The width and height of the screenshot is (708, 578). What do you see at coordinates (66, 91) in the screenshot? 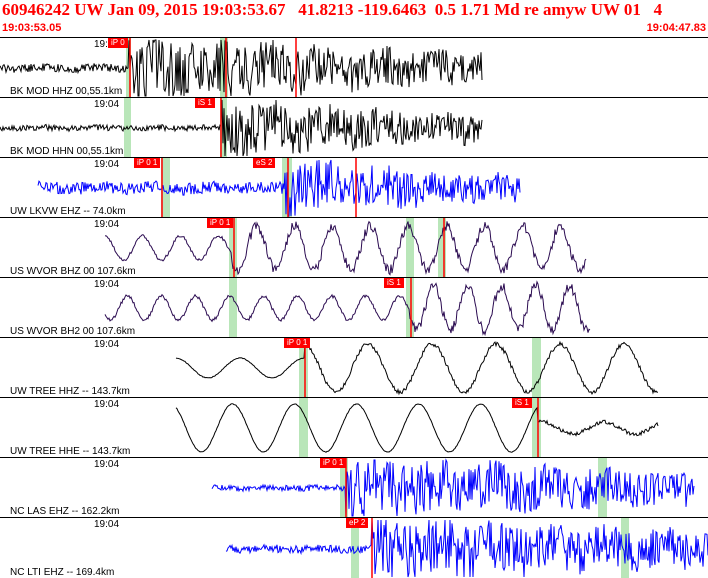
I see `channel-label: BK MOD HHZ 00,55.1km` at bounding box center [66, 91].